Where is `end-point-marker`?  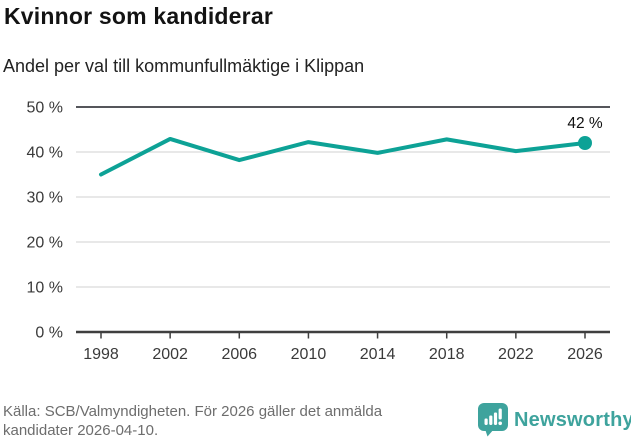
end-point-marker is located at coordinates (585, 143).